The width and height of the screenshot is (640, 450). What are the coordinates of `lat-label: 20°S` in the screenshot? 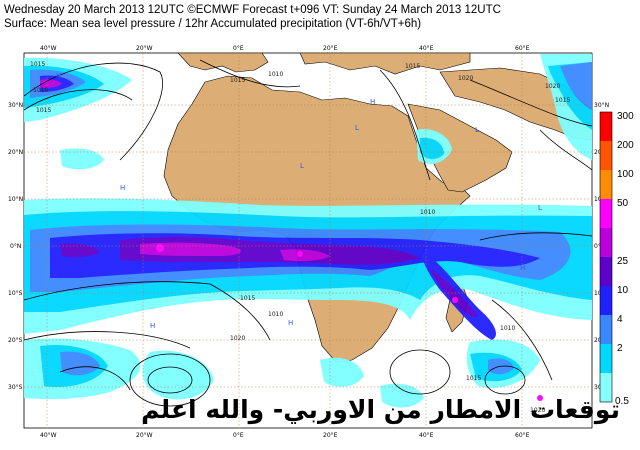 It's located at (15, 340).